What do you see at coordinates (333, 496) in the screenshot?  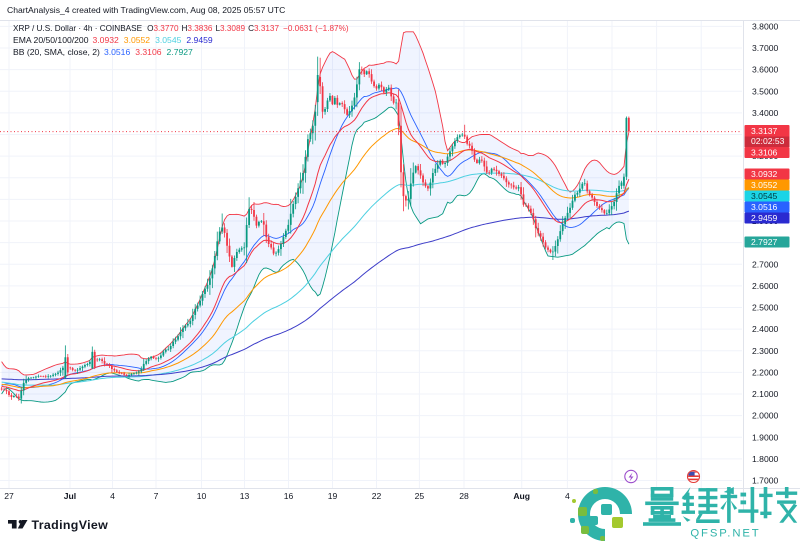 I see `svg-text: 19` at bounding box center [333, 496].